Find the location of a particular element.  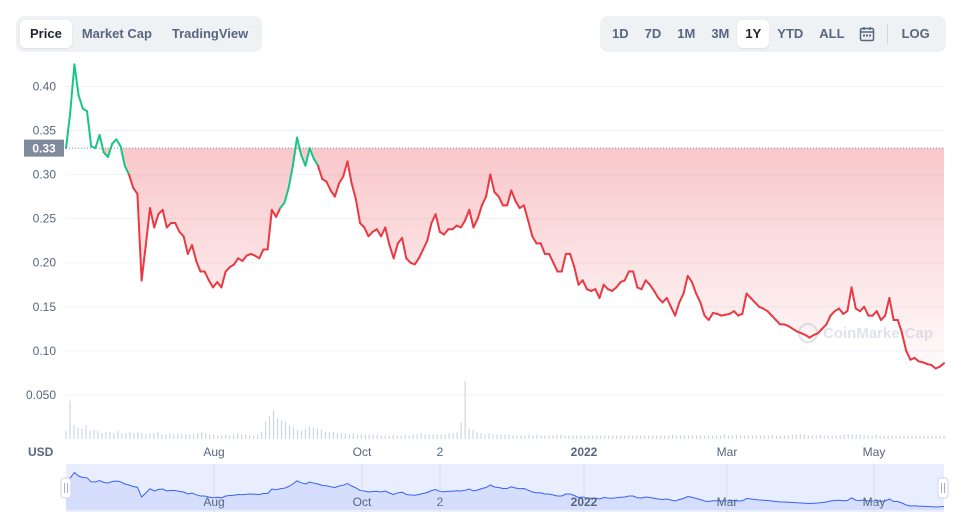

view-tabs: Price Market Cap TradingView is located at coordinates (139, 34).